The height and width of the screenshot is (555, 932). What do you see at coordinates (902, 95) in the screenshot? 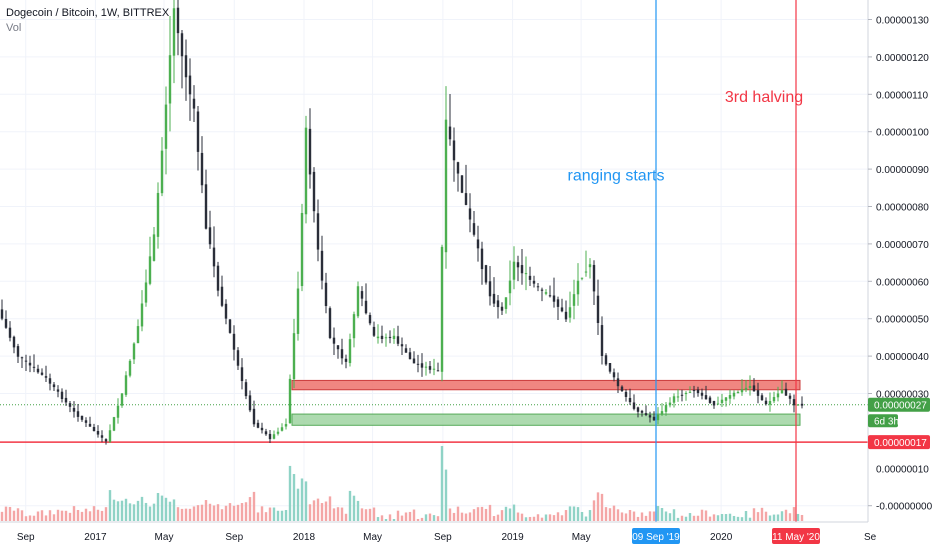
I see `y-tick-label: 0.00000110` at bounding box center [902, 95].